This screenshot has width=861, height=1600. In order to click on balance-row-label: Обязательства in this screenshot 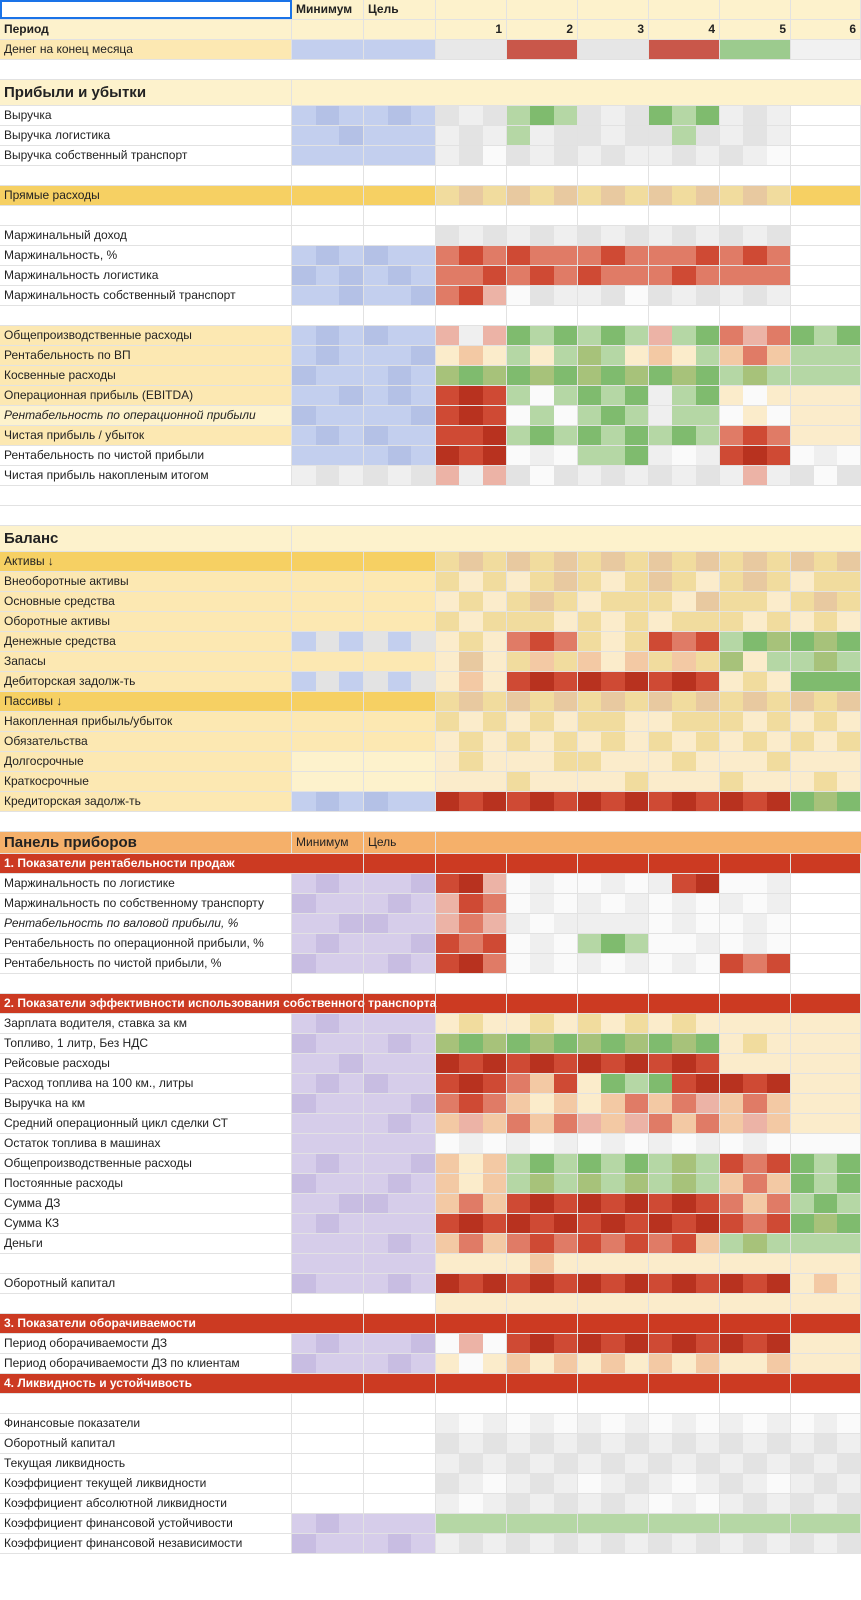, I will do `click(146, 741)`.